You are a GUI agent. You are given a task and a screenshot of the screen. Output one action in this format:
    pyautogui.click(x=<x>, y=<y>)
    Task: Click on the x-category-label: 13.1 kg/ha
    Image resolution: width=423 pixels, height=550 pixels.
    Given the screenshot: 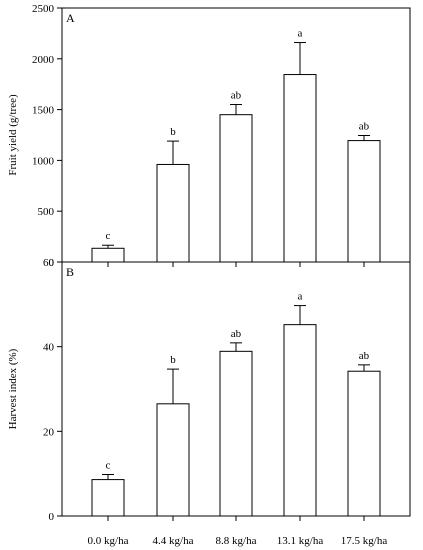 What is the action you would take?
    pyautogui.click(x=300, y=541)
    